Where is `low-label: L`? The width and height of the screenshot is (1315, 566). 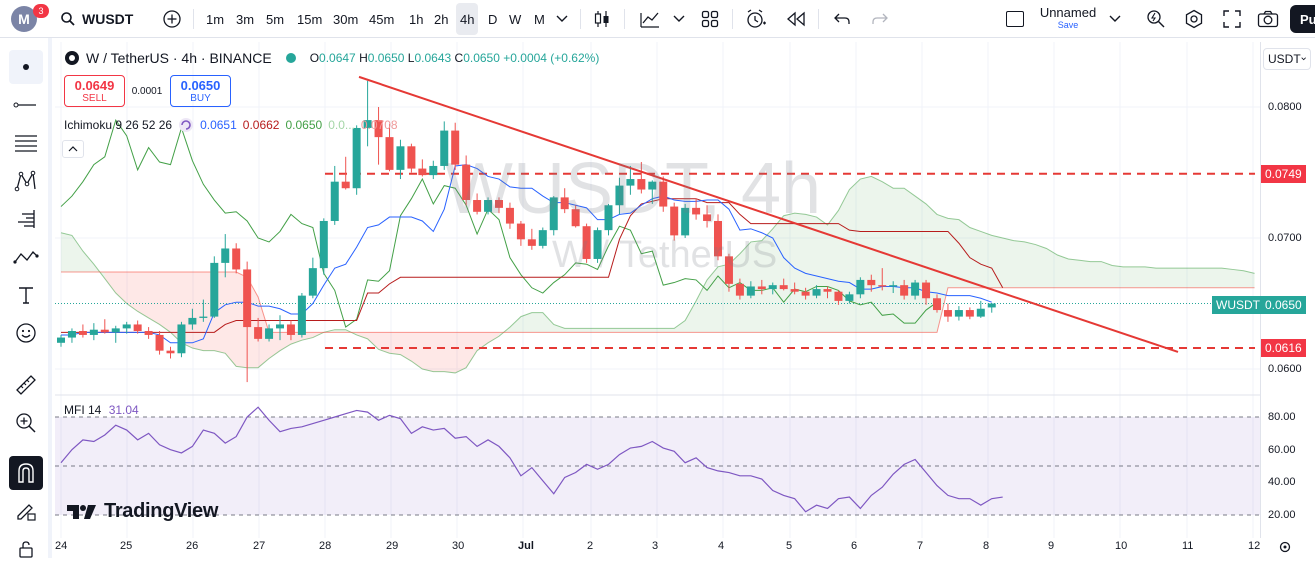 low-label: L is located at coordinates (411, 58).